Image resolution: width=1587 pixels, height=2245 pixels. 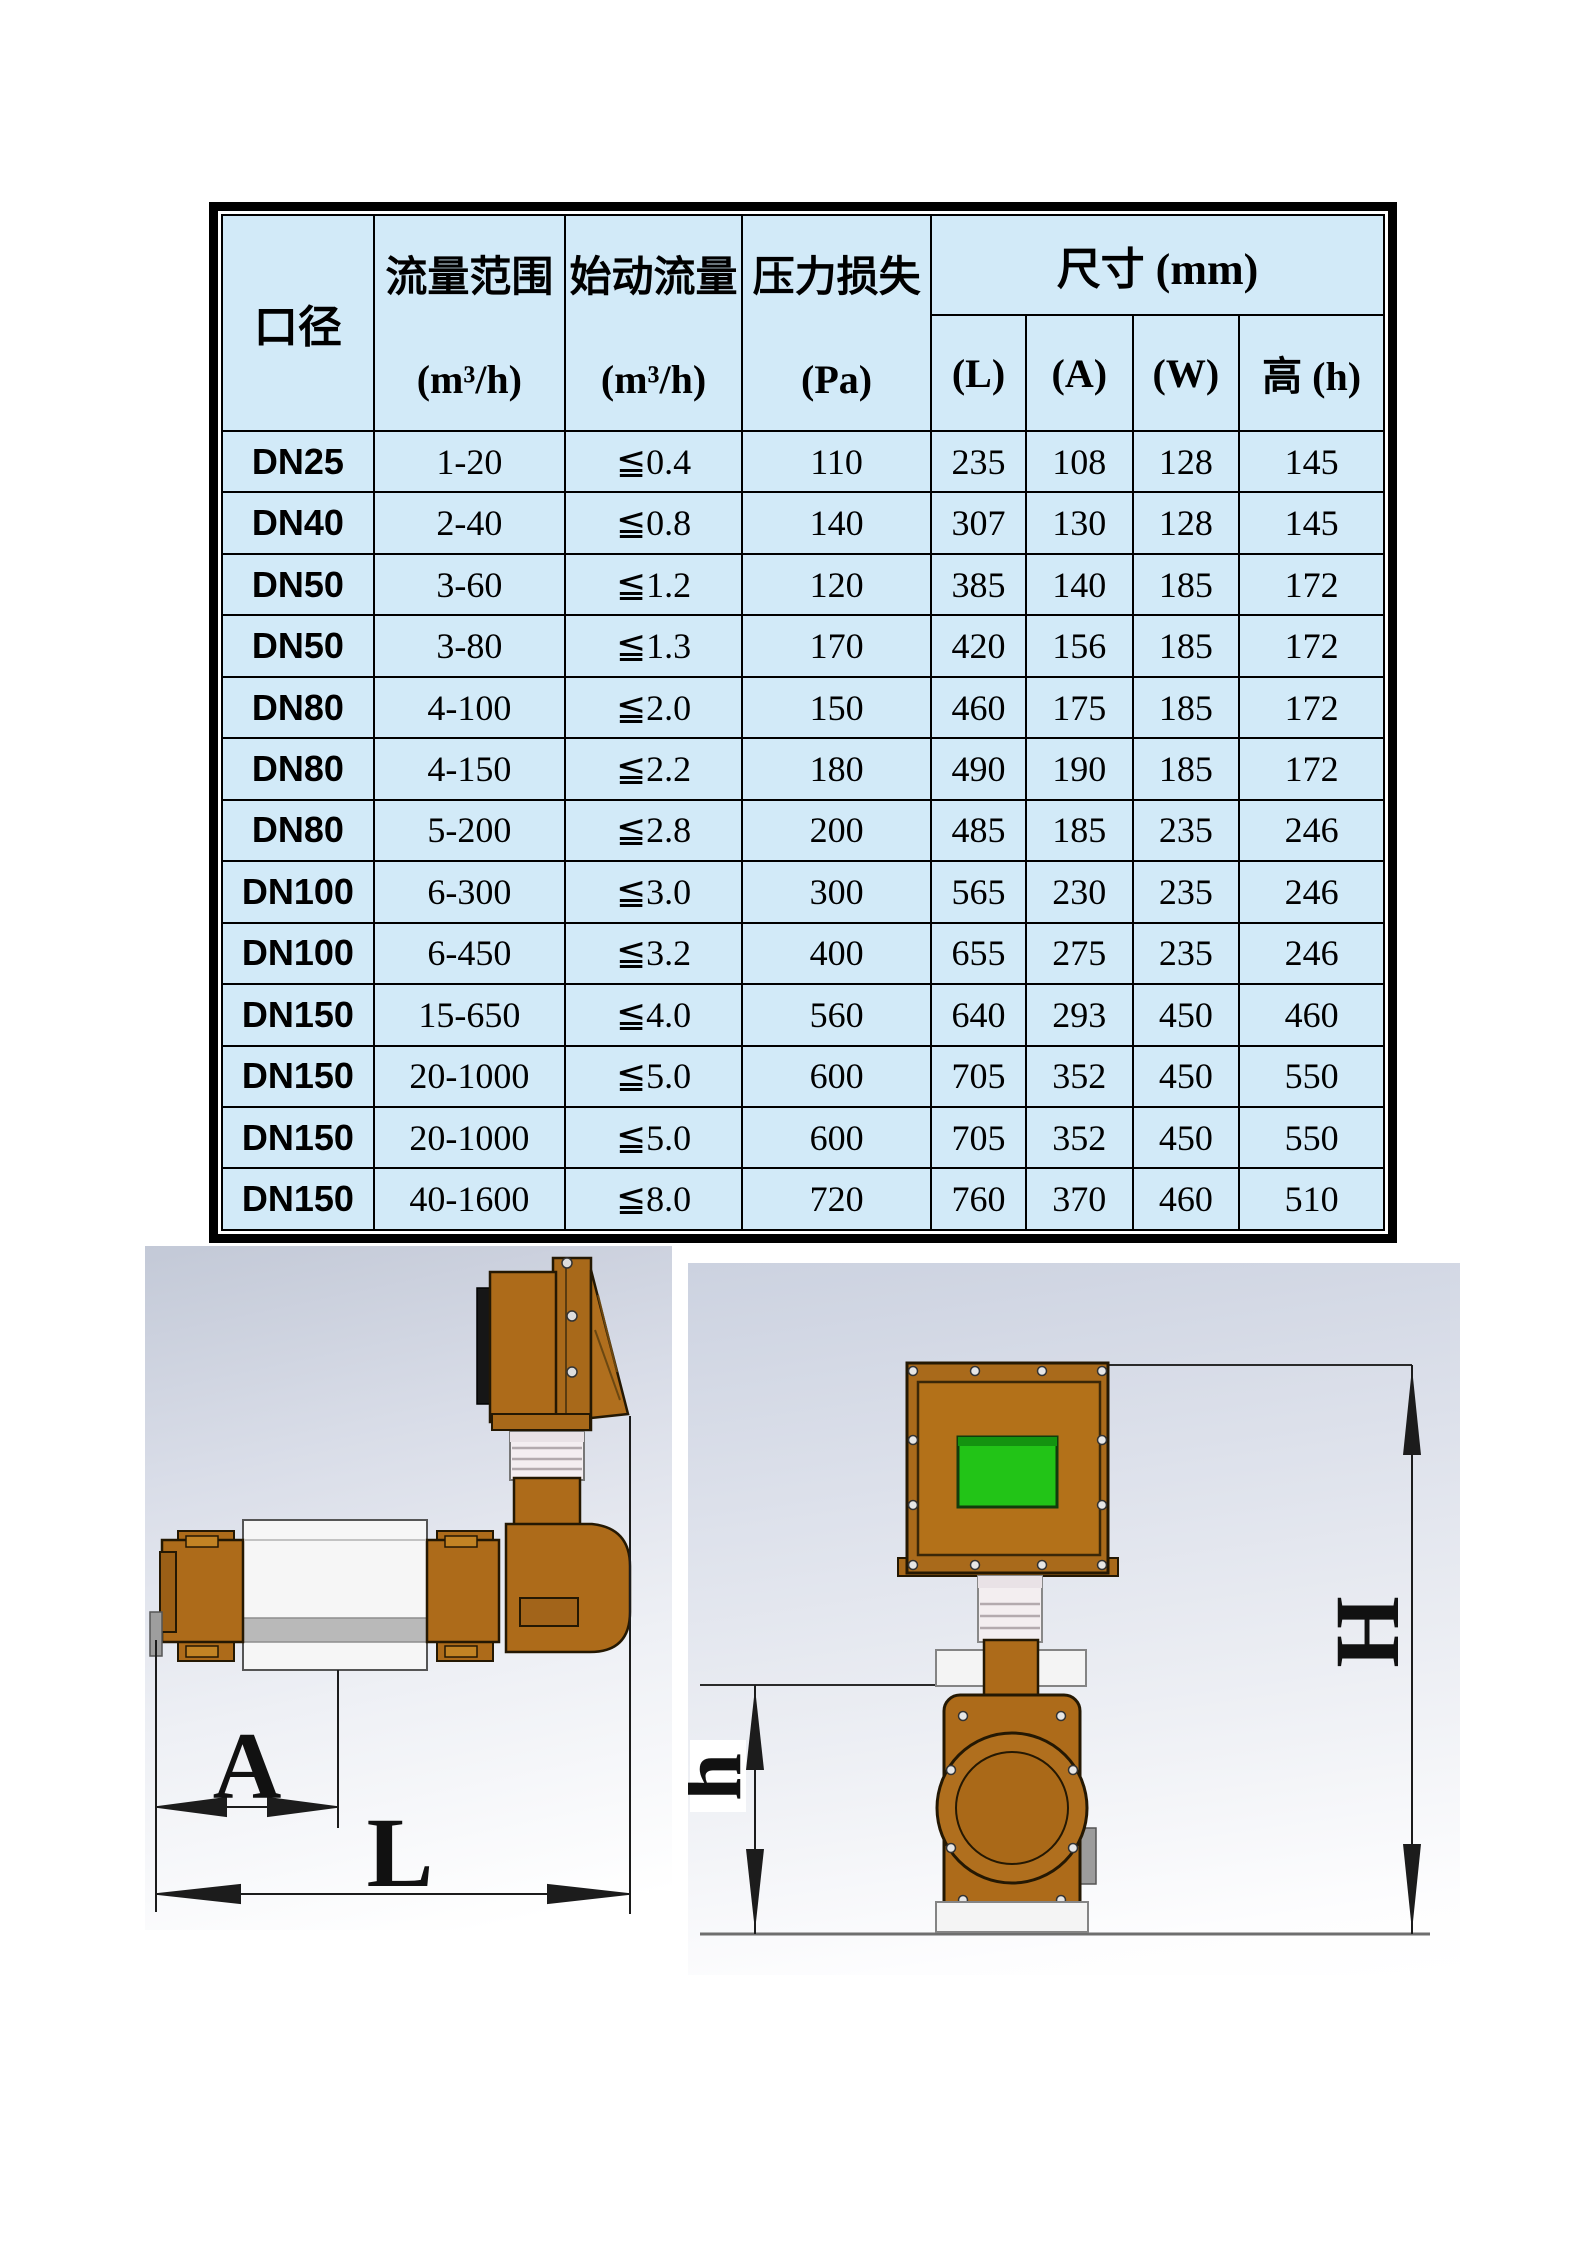 What do you see at coordinates (653, 1015) in the screenshot?
I see `table-cell: ≦4.0` at bounding box center [653, 1015].